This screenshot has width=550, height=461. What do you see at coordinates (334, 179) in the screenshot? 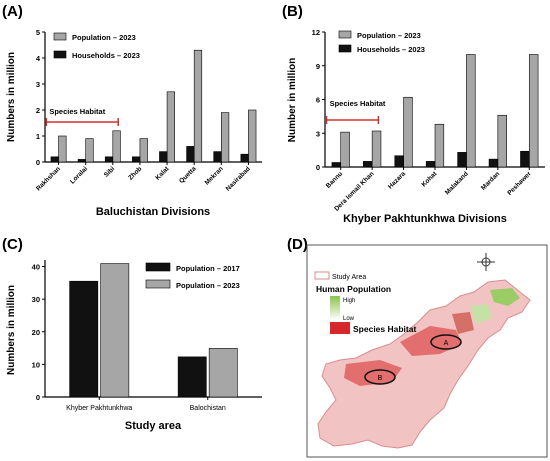
I see `x-tick-label: Bannu` at bounding box center [334, 179].